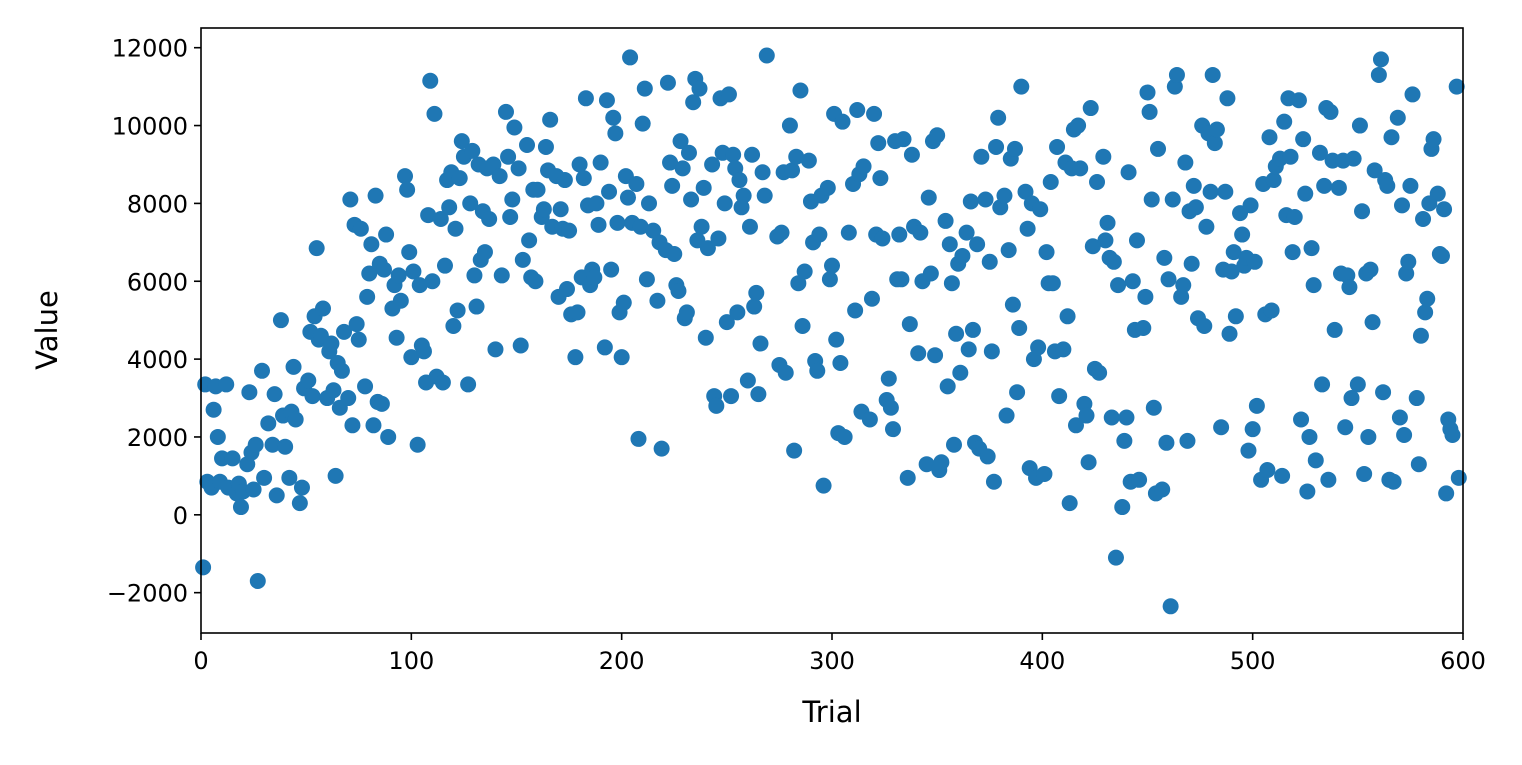 The image size is (1522, 765). Describe the element at coordinates (1253, 661) in the screenshot. I see `x-tick-label: 500` at that location.